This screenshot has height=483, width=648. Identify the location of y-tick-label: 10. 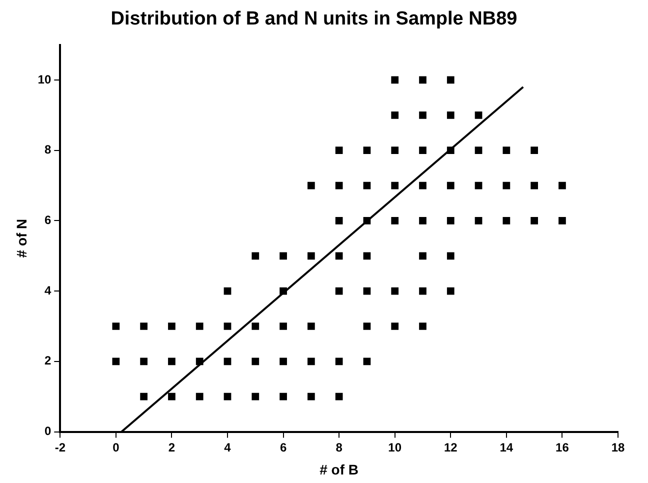
(45, 79).